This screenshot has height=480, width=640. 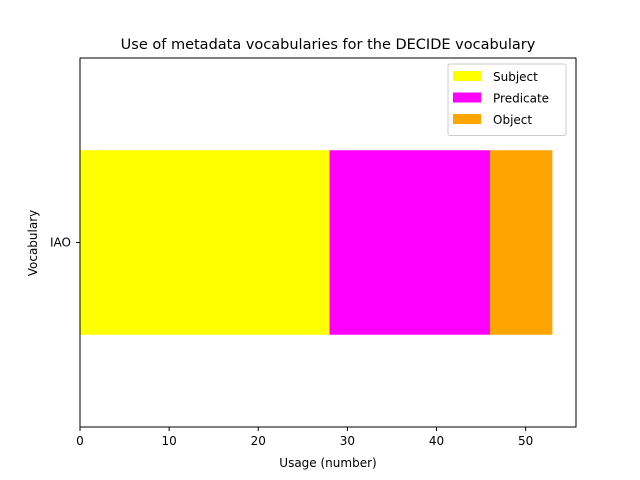 What do you see at coordinates (347, 441) in the screenshot?
I see `x-tick-label: 30` at bounding box center [347, 441].